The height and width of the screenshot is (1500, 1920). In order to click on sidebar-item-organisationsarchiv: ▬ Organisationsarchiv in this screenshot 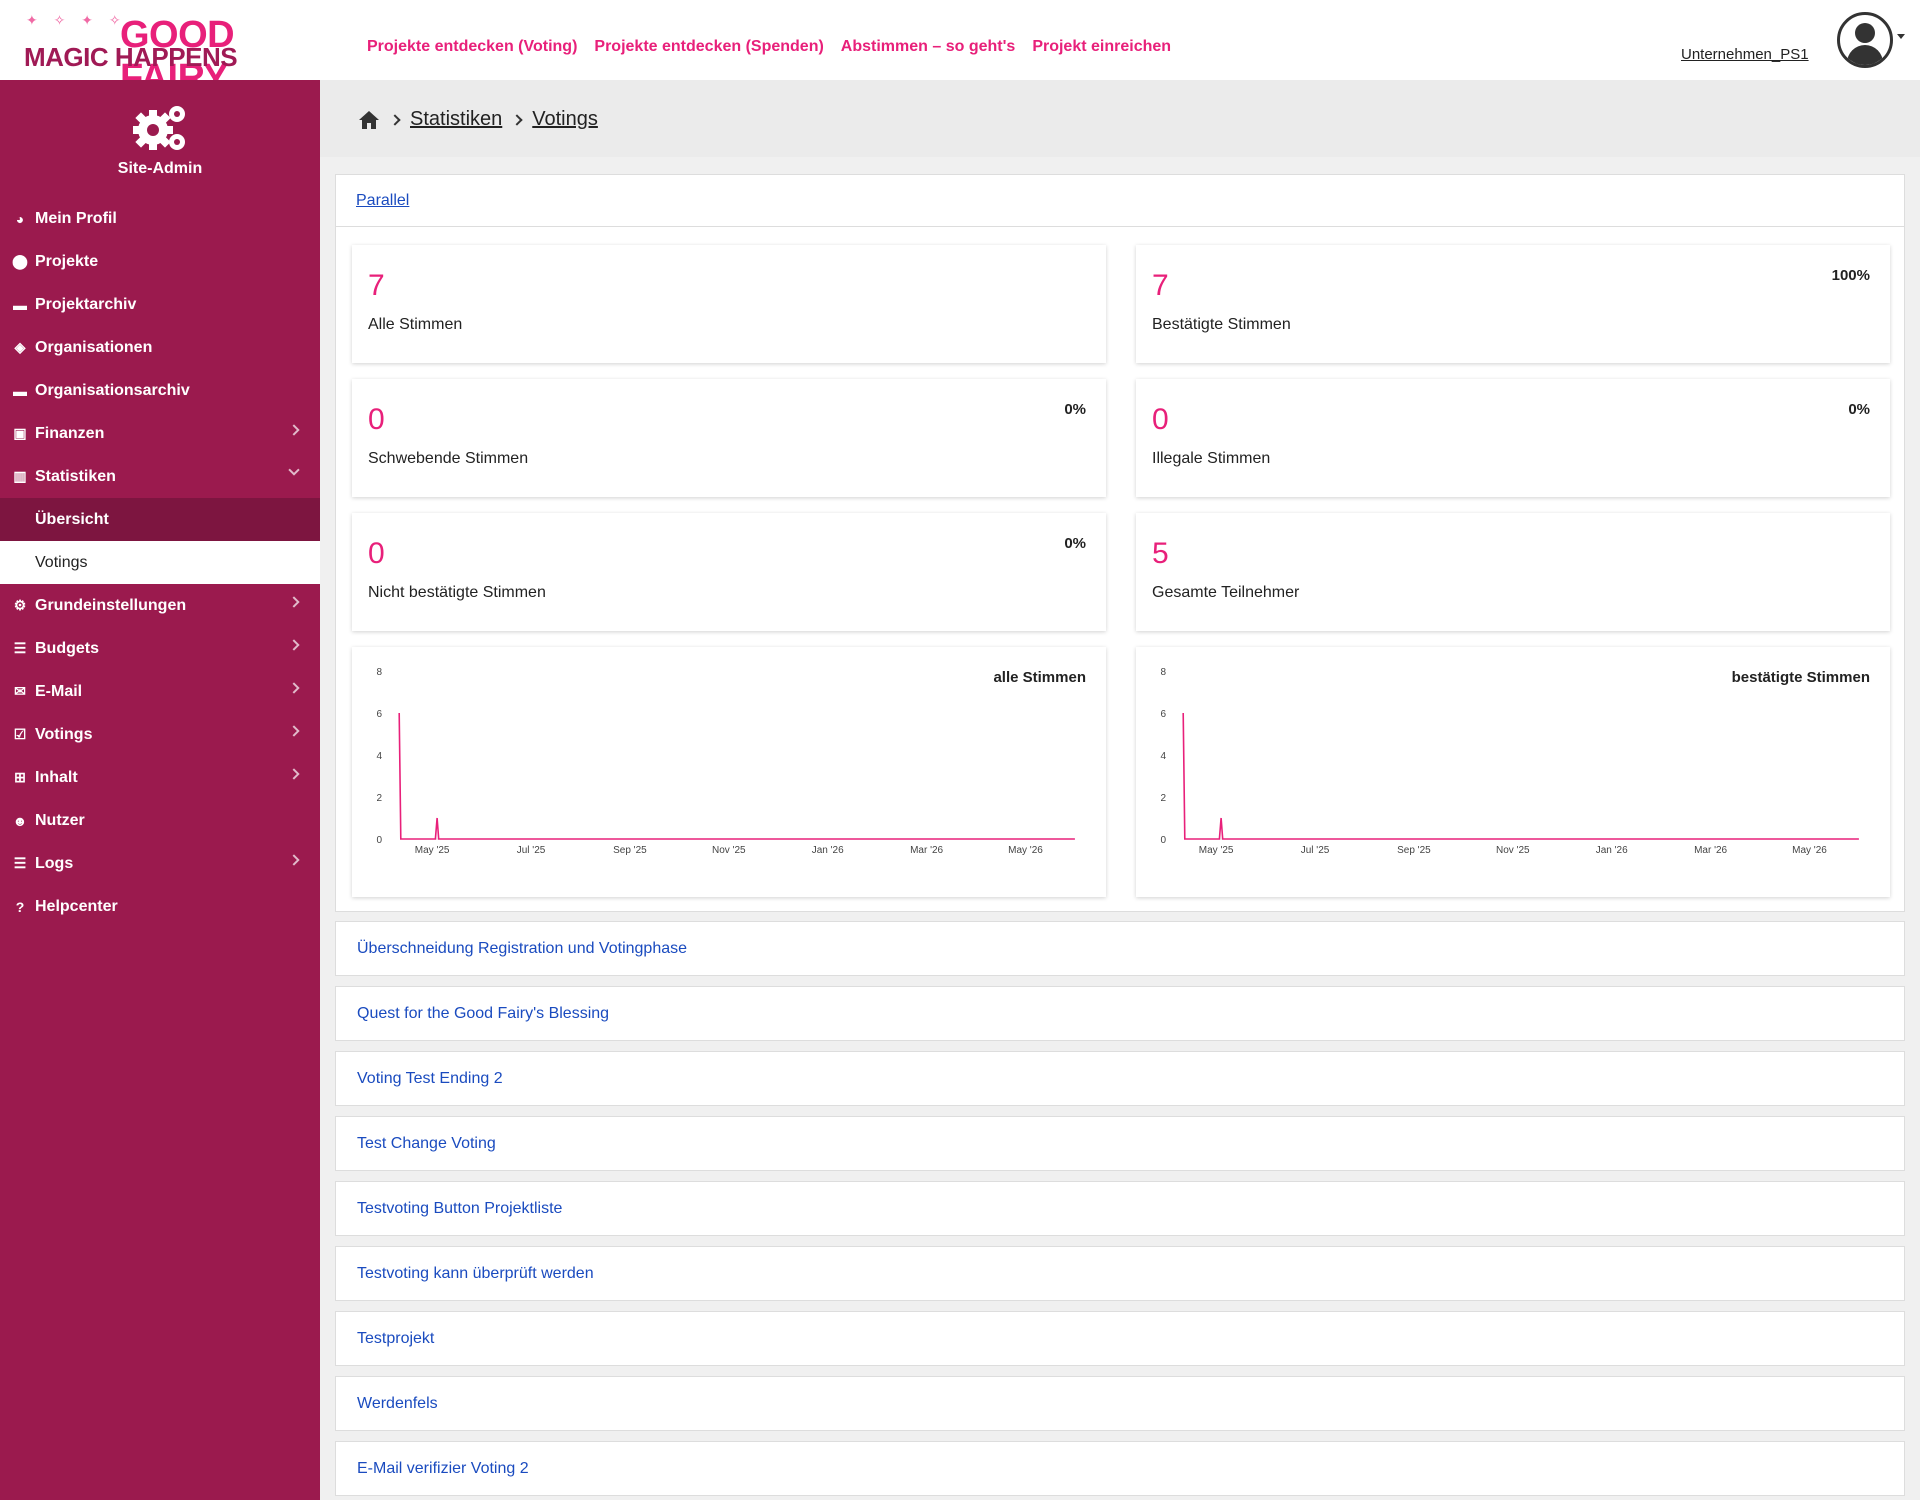, I will do `click(160, 390)`.